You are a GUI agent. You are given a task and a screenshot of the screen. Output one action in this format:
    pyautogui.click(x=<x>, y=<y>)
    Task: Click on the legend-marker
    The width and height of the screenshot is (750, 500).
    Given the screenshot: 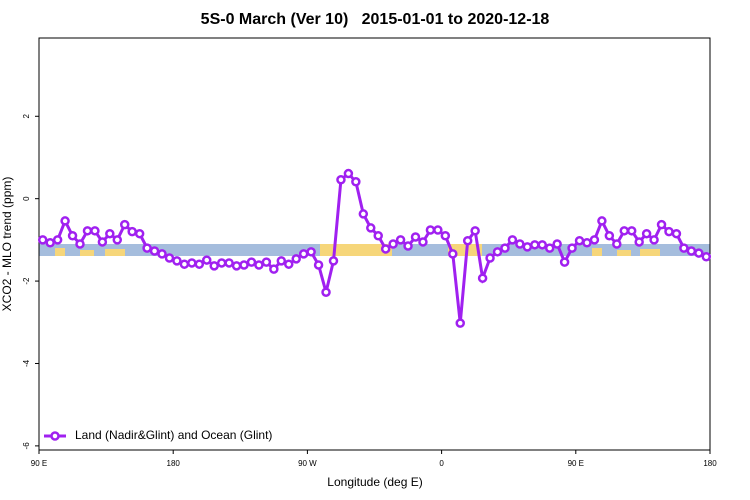 What is the action you would take?
    pyautogui.click(x=55, y=436)
    